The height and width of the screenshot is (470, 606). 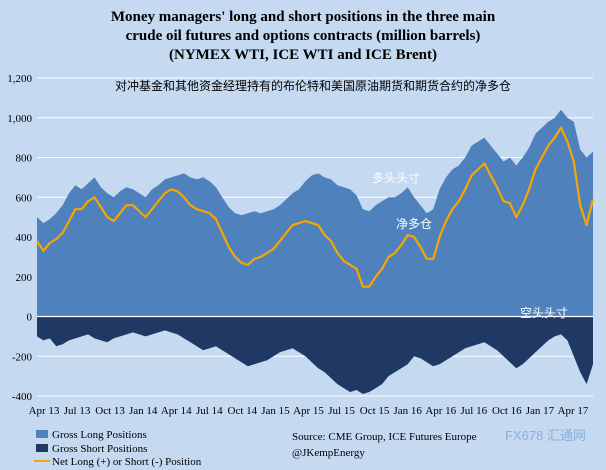 What do you see at coordinates (209, 411) in the screenshot?
I see `x-tick-label: Jul 14` at bounding box center [209, 411].